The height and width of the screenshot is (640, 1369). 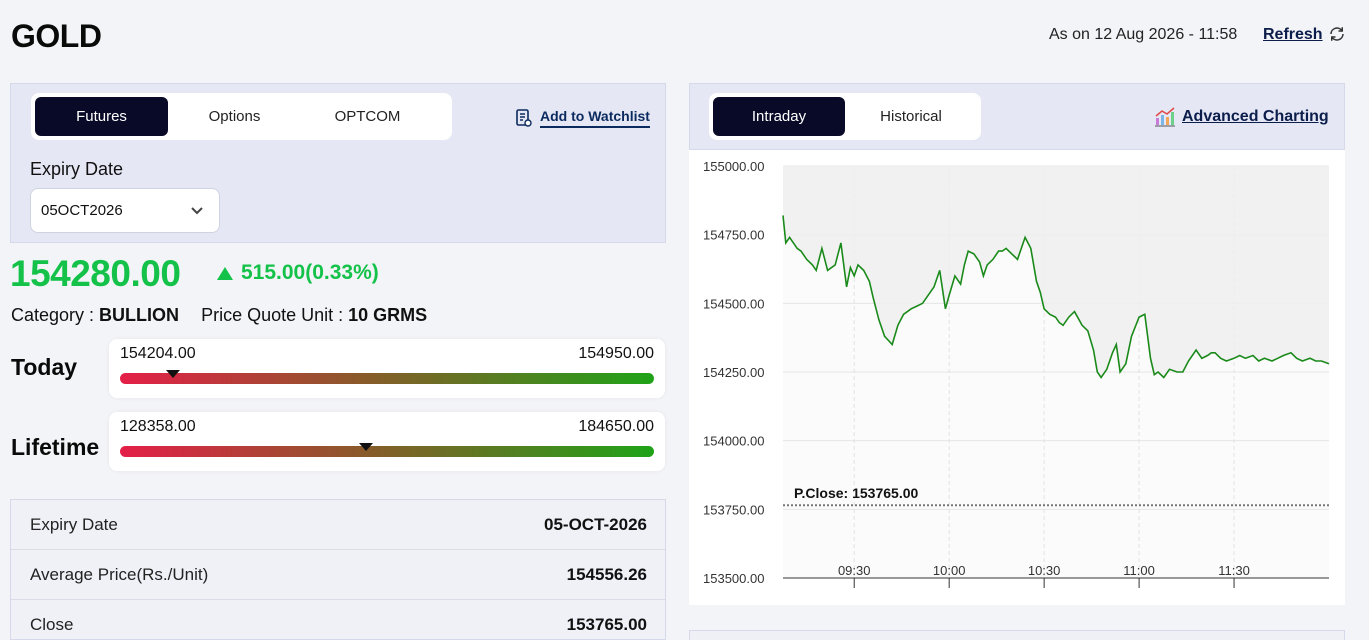 What do you see at coordinates (595, 524) in the screenshot?
I see `detail-value: 05-OCT-2026` at bounding box center [595, 524].